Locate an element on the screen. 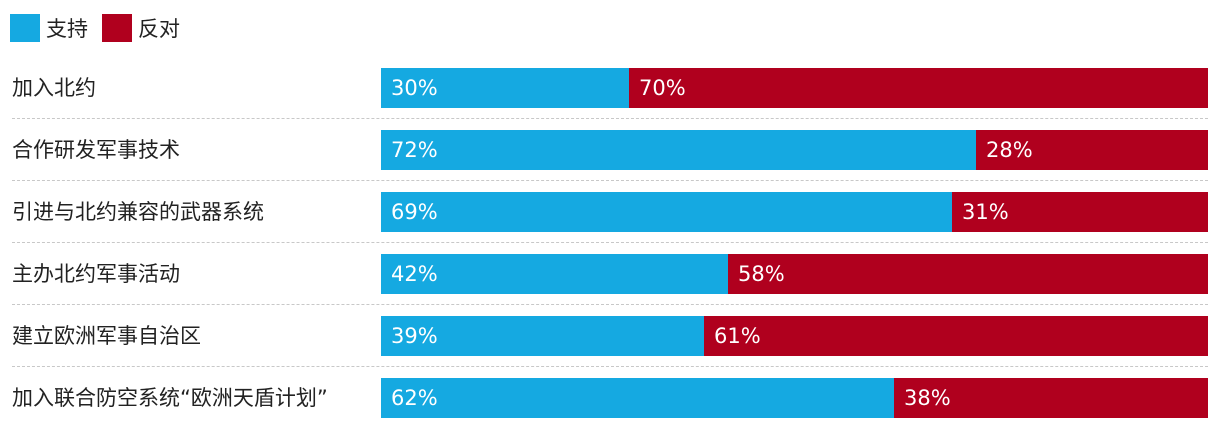  category-label: 加入北约 is located at coordinates (54, 88).